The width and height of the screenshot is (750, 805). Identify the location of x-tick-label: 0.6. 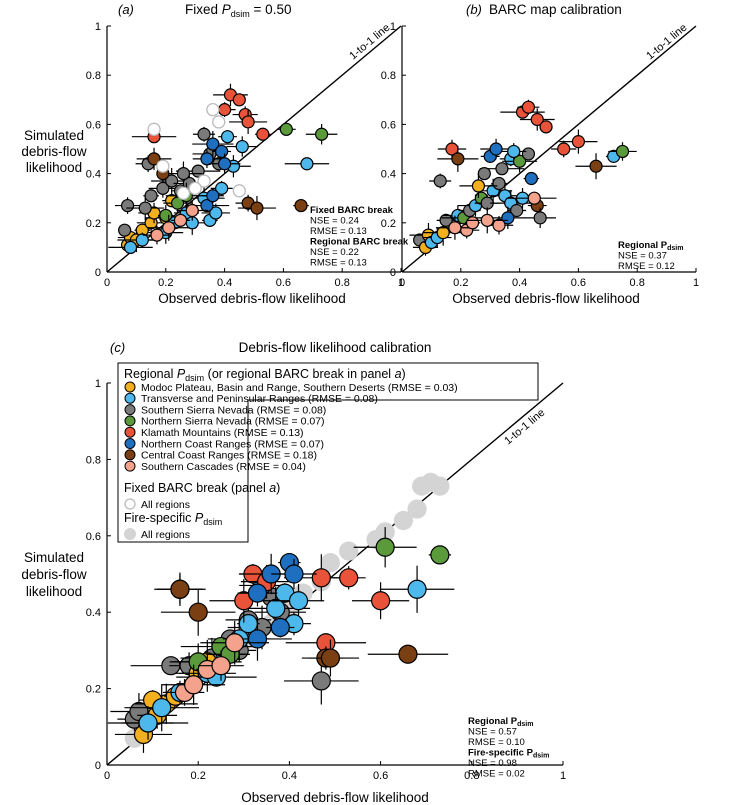
(283, 283).